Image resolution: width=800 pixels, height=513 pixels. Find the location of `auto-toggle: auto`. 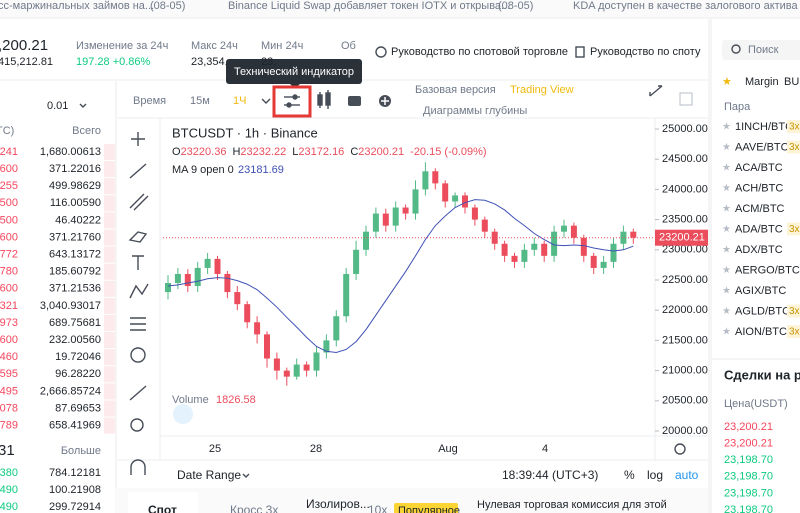

auto-toggle: auto is located at coordinates (687, 475).